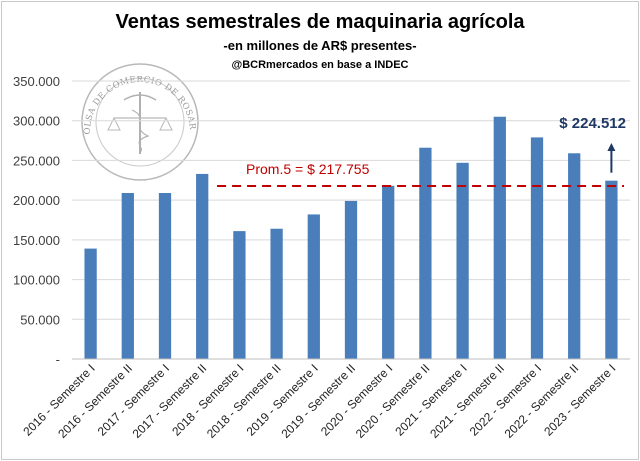 The height and width of the screenshot is (461, 640). Describe the element at coordinates (36, 81) in the screenshot. I see `y-tick-label: 350.000` at that location.